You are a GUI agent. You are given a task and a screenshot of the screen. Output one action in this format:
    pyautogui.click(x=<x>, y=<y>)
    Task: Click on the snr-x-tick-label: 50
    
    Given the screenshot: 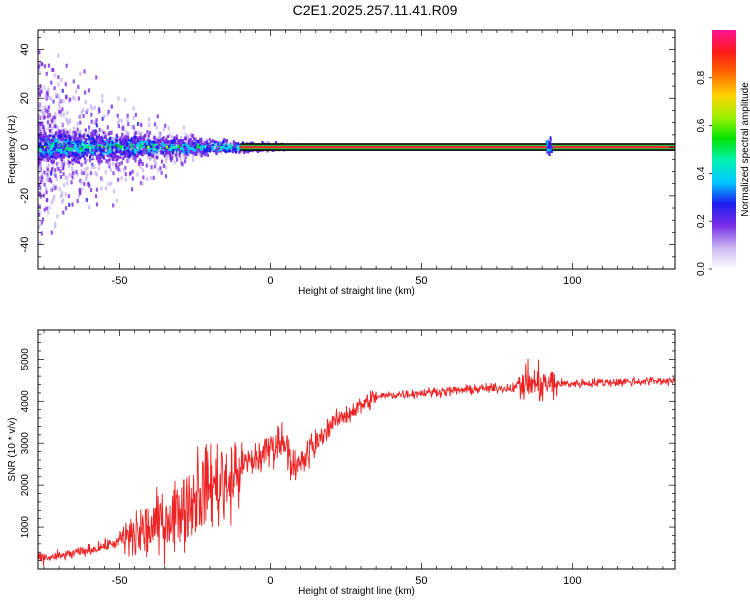 What is the action you would take?
    pyautogui.click(x=421, y=581)
    